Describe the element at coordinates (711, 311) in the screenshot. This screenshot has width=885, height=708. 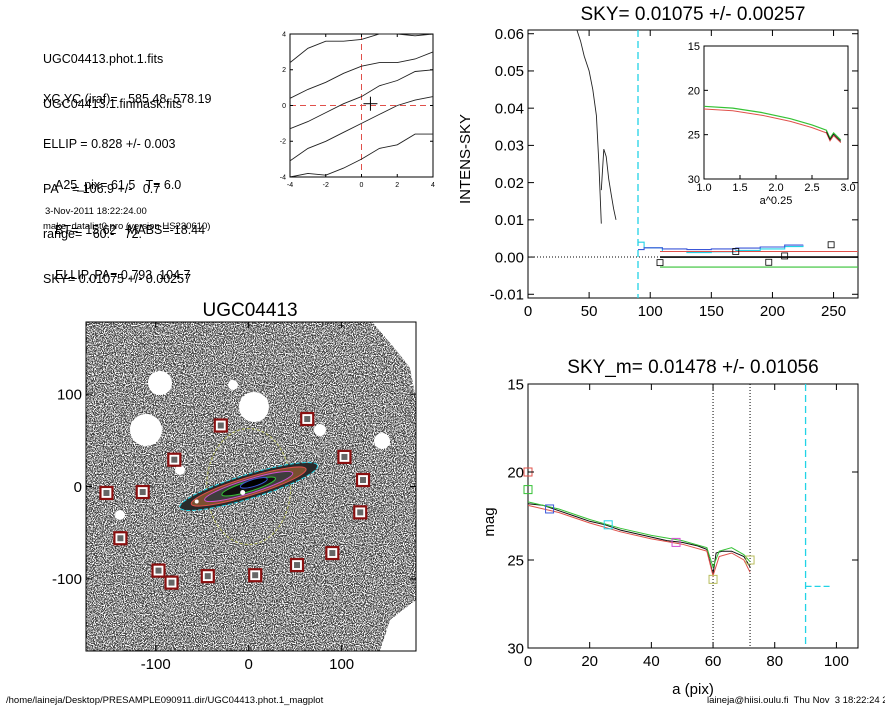
I see `x-tick-label: 150` at that location.